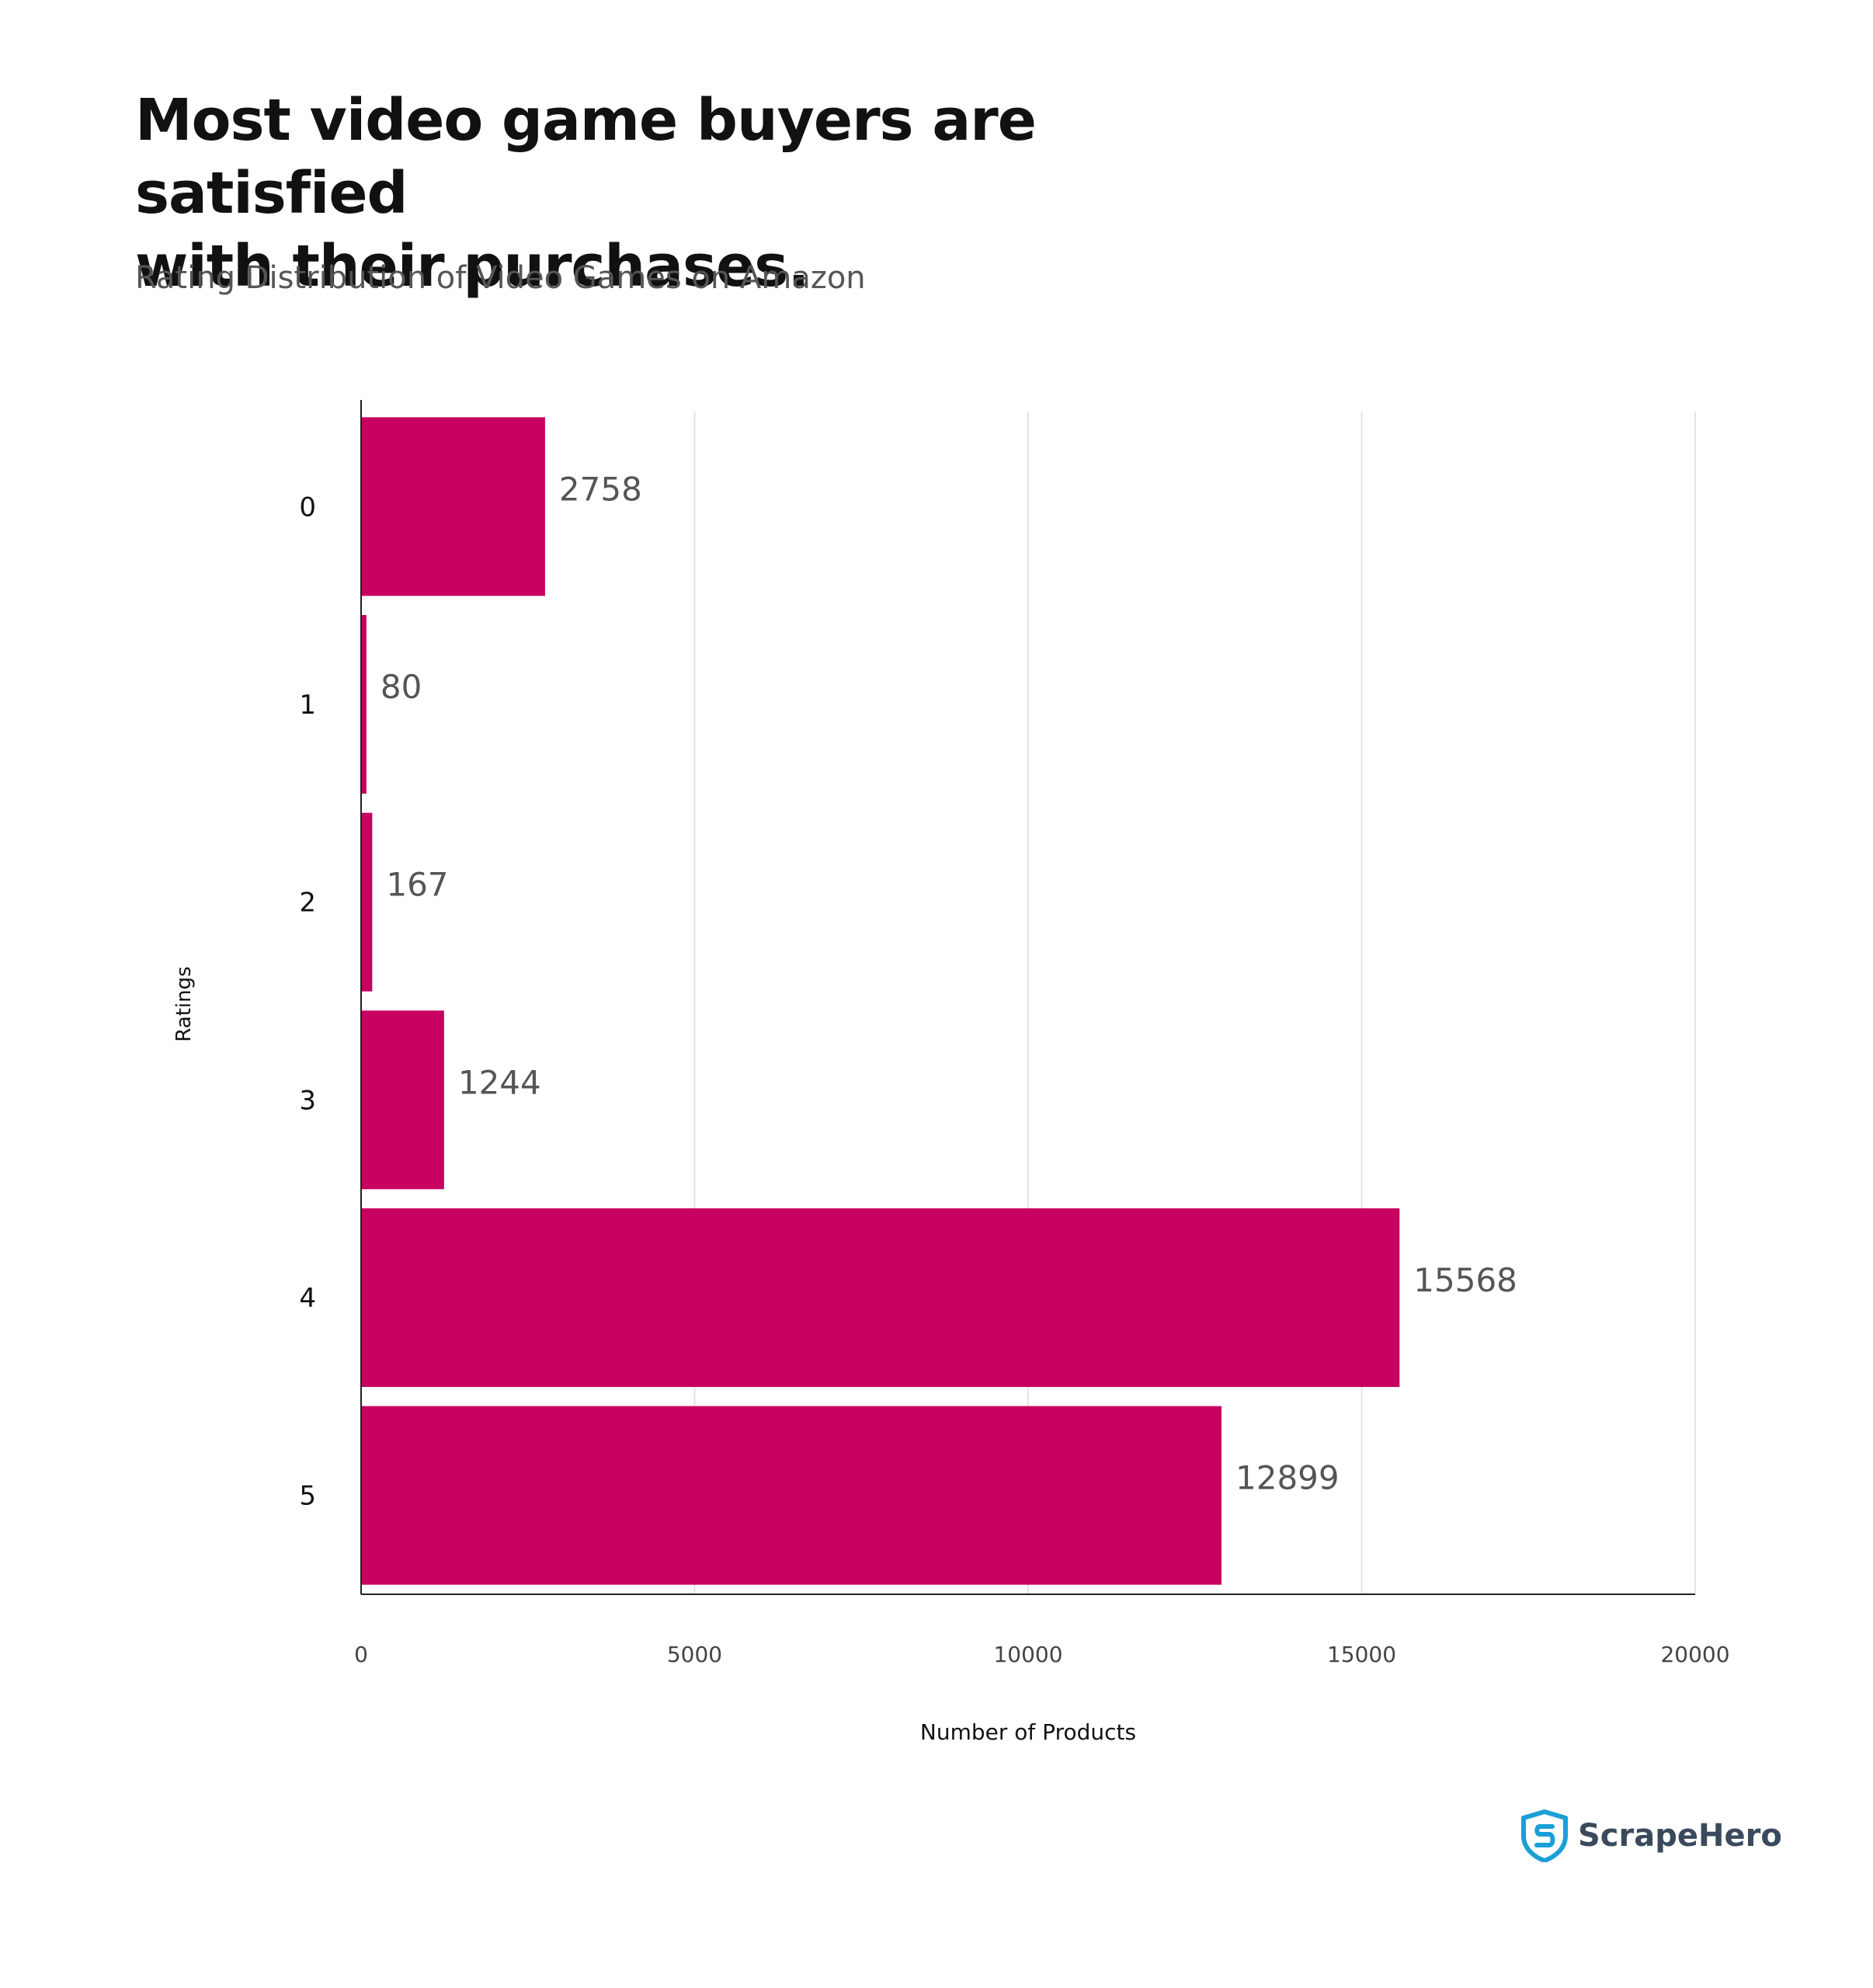 Image resolution: width=1873 pixels, height=1988 pixels. What do you see at coordinates (361, 1654) in the screenshot?
I see `x-tick-label: 0` at bounding box center [361, 1654].